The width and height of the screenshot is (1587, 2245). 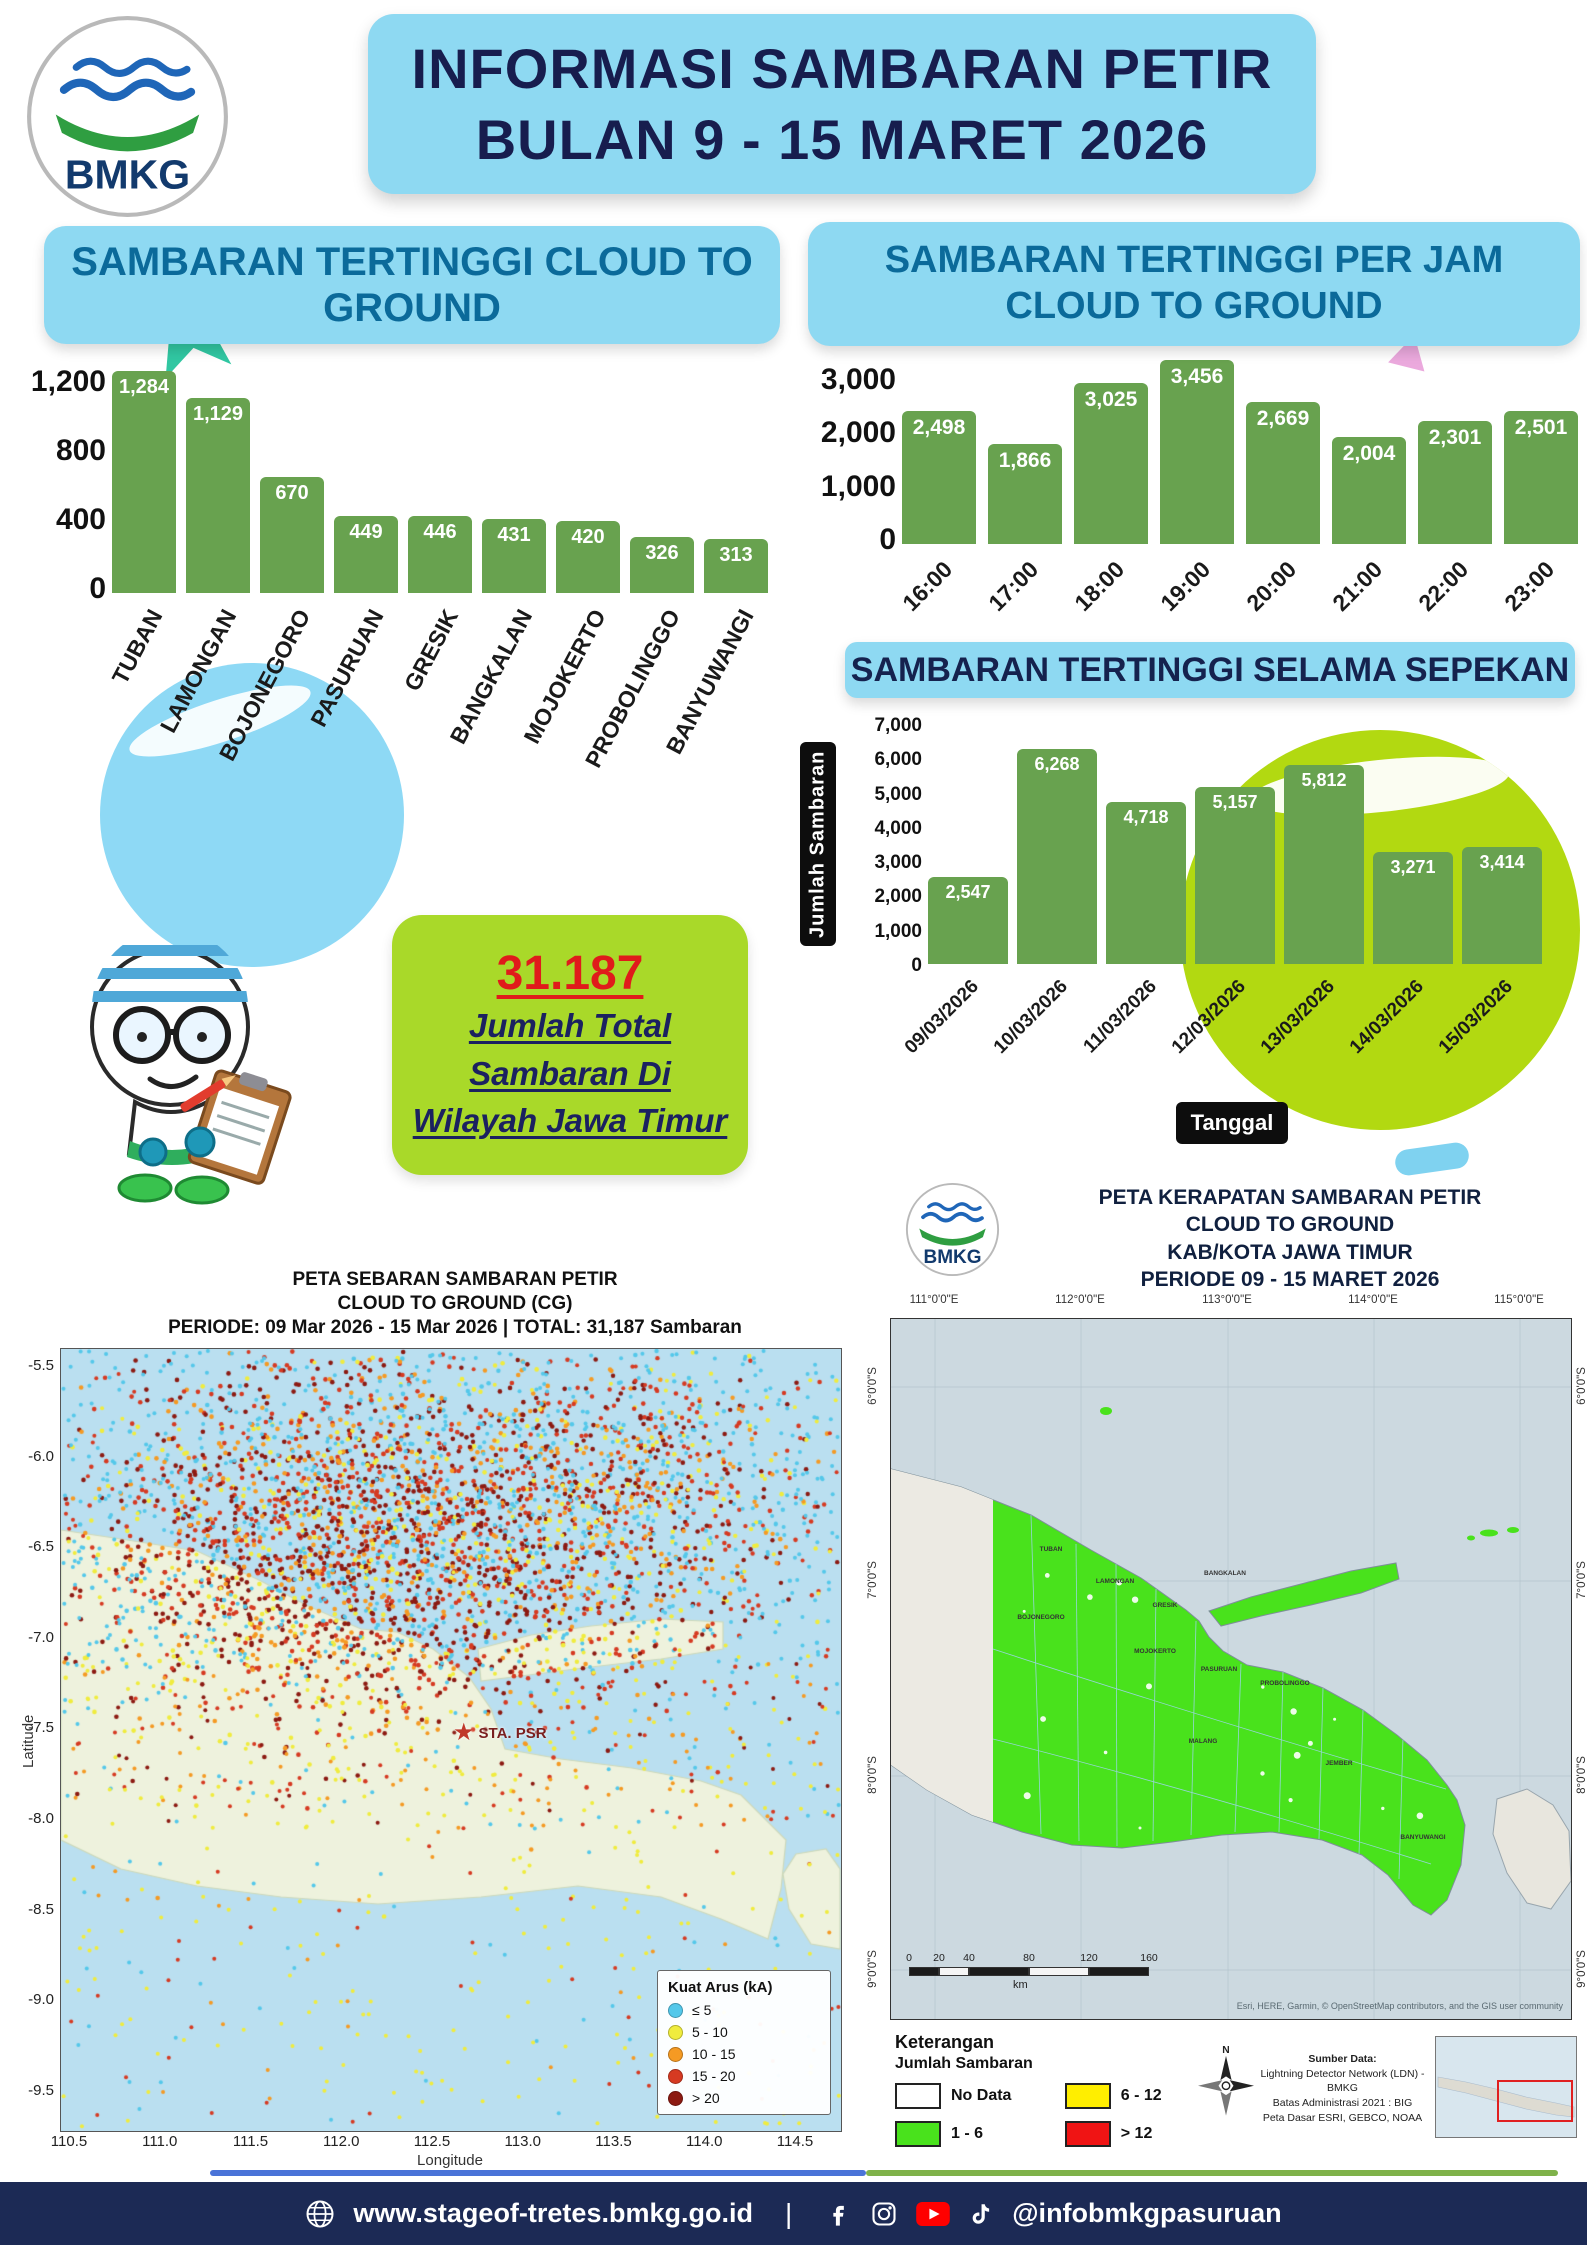 What do you see at coordinates (675, 2076) in the screenshot?
I see `legend-marker` at bounding box center [675, 2076].